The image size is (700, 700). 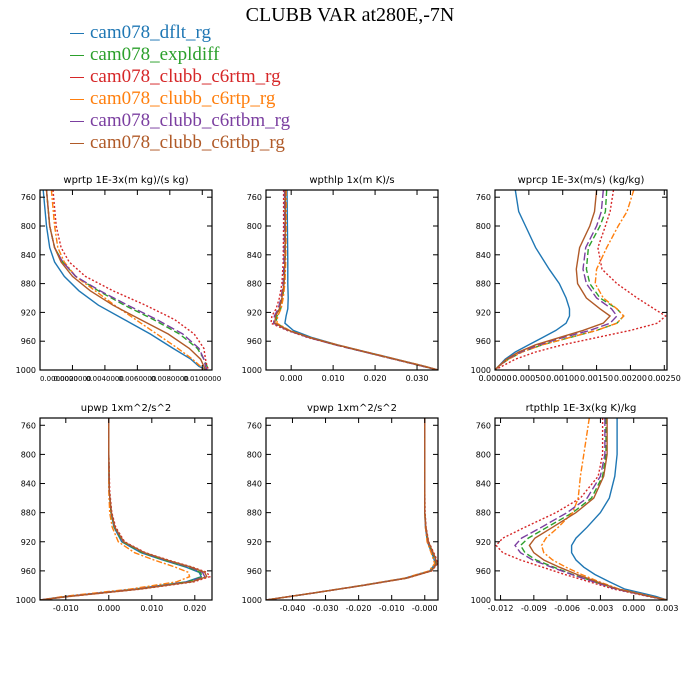 I want to click on x-tick-label: 0.00050, so click(x=528, y=378).